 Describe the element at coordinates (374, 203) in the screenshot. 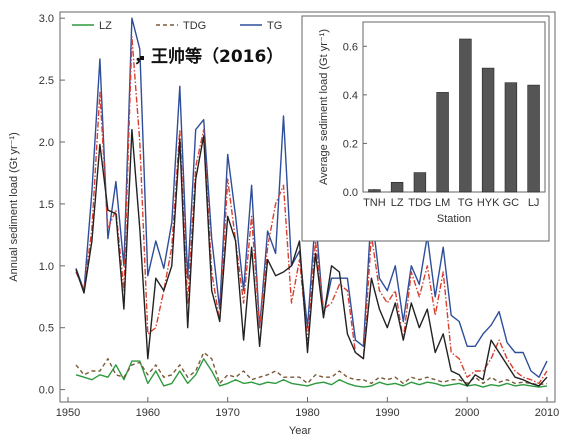

I see `inset-x-tick-label: TNH` at that location.